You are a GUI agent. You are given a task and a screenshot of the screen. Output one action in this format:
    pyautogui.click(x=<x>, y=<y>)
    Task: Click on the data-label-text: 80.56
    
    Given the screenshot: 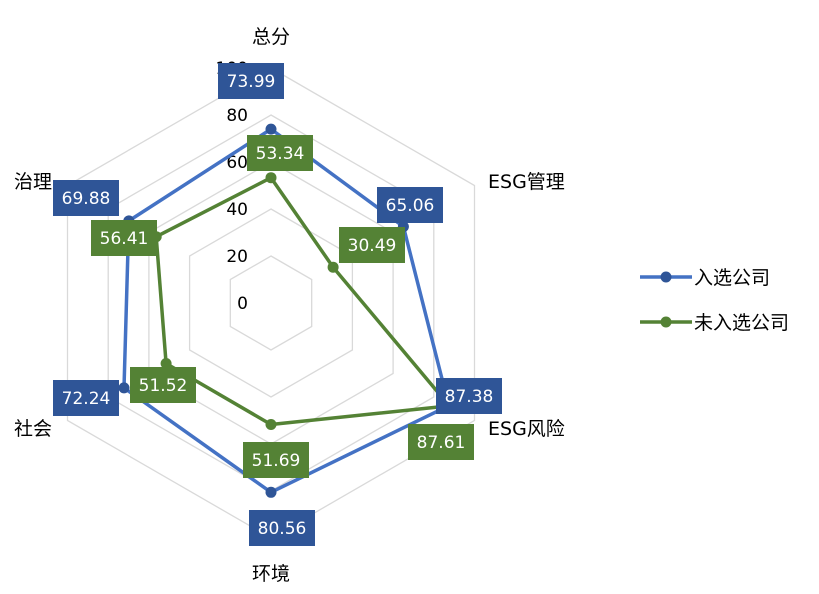 What is the action you would take?
    pyautogui.click(x=282, y=529)
    